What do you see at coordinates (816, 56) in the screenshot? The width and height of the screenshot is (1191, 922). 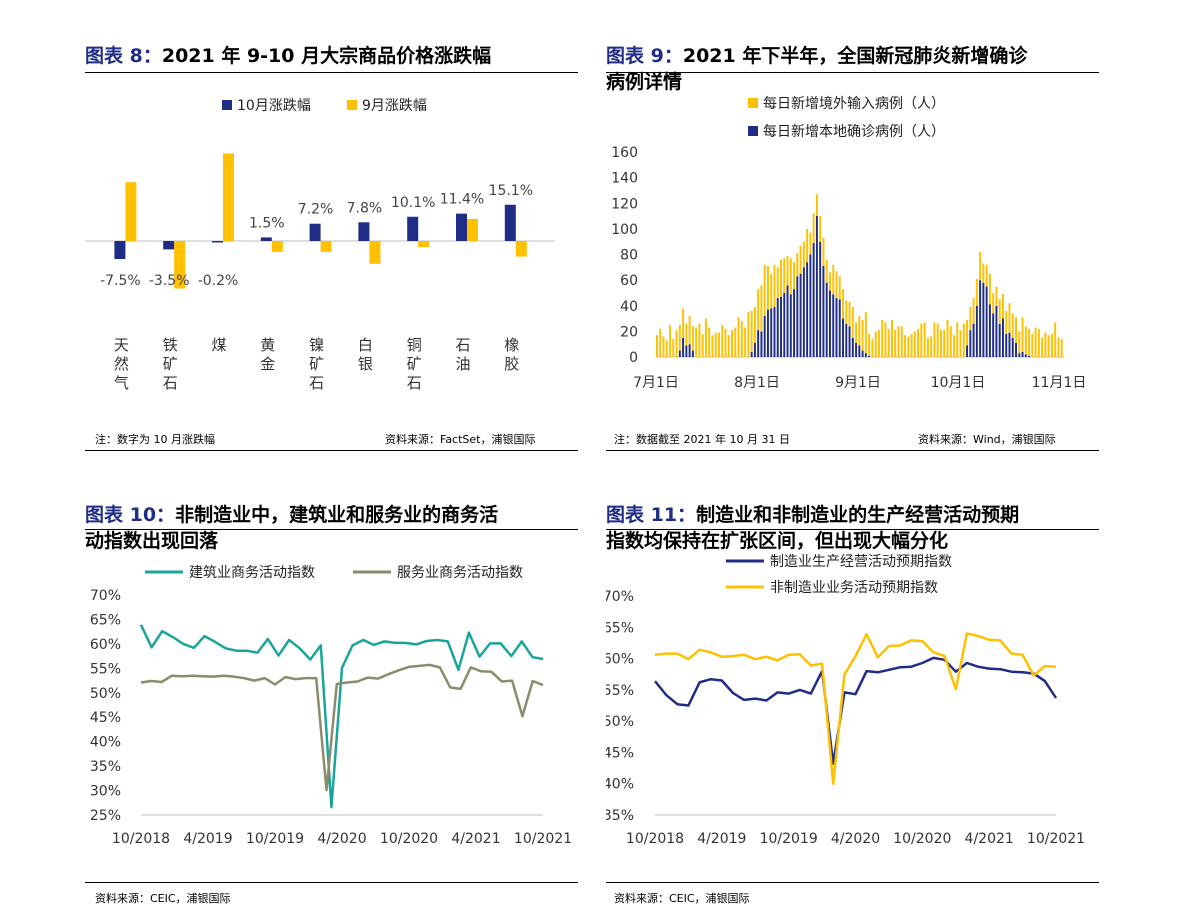 I see `panel-title: 图表 9：2021 年下半年，全国新冠肺炎新增确诊 病例详情` at bounding box center [816, 56].